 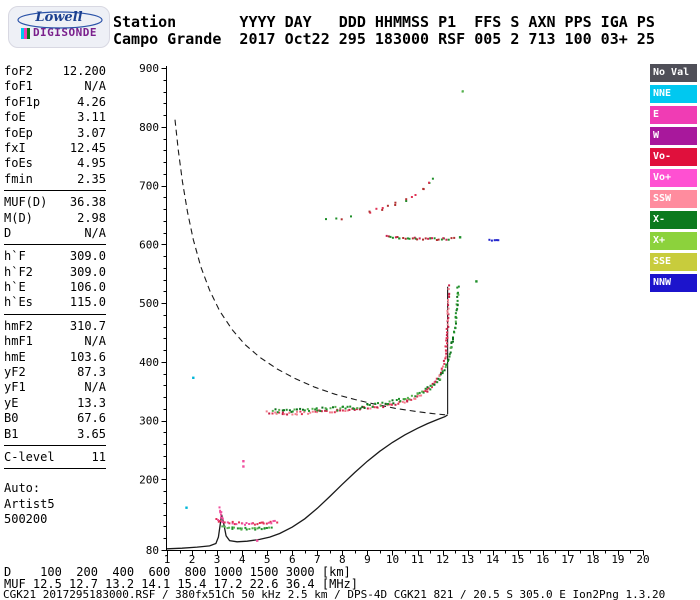 What do you see at coordinates (18, 302) in the screenshot?
I see `param-label: h`Es` at bounding box center [18, 302].